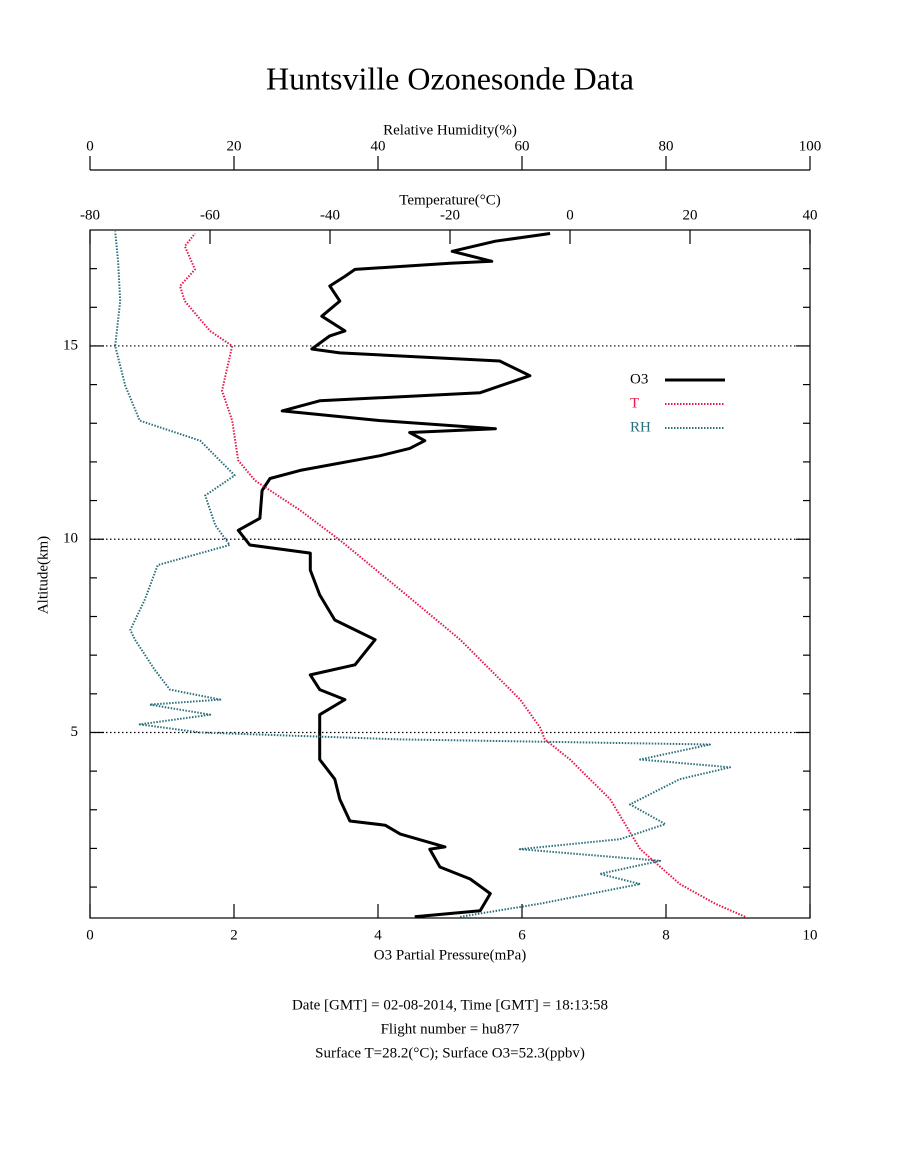 This screenshot has width=900, height=1155. I want to click on rh-axis-label: Relative Humidity(%), so click(450, 130).